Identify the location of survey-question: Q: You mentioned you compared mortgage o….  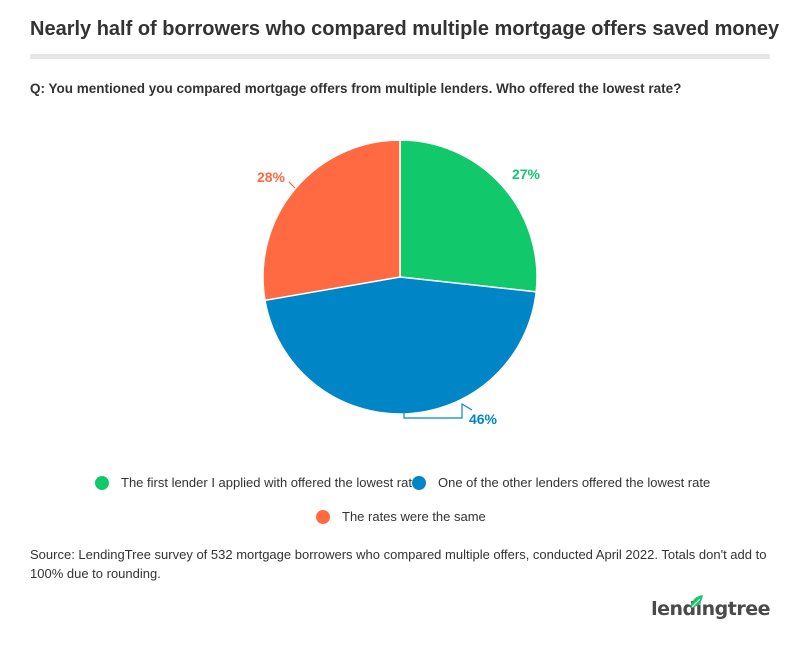
(356, 88).